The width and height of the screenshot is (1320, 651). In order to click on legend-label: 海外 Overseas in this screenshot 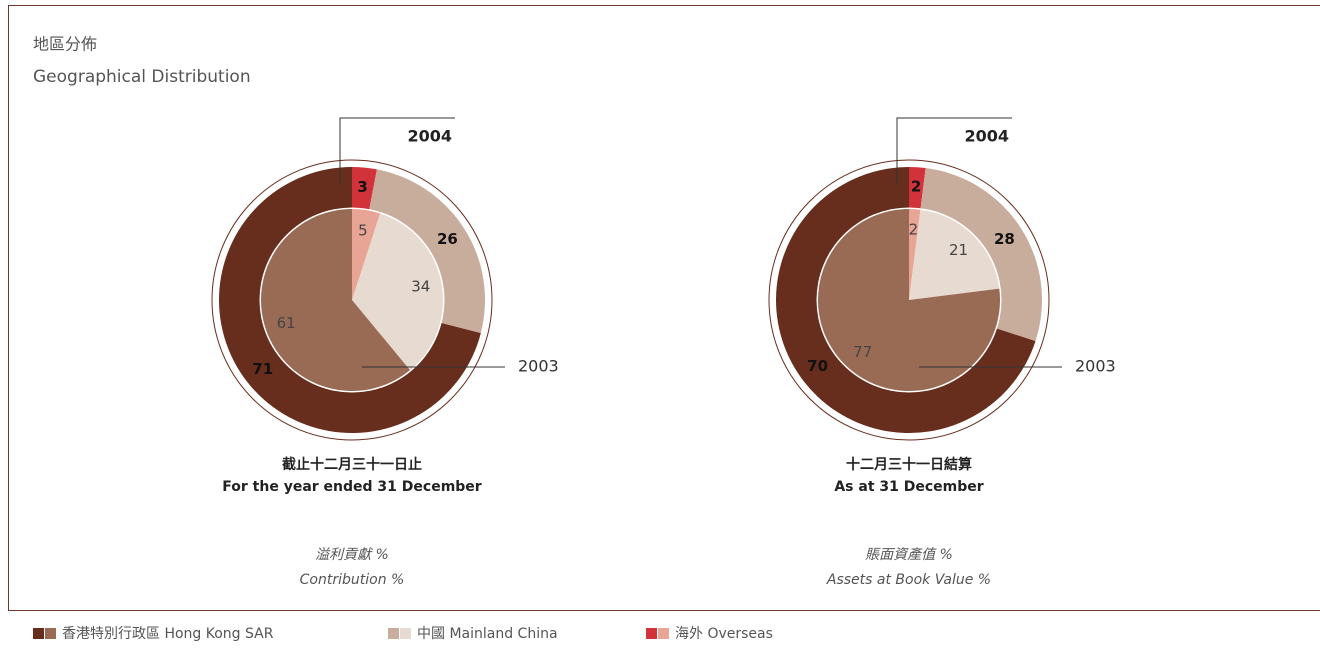, I will do `click(724, 634)`.